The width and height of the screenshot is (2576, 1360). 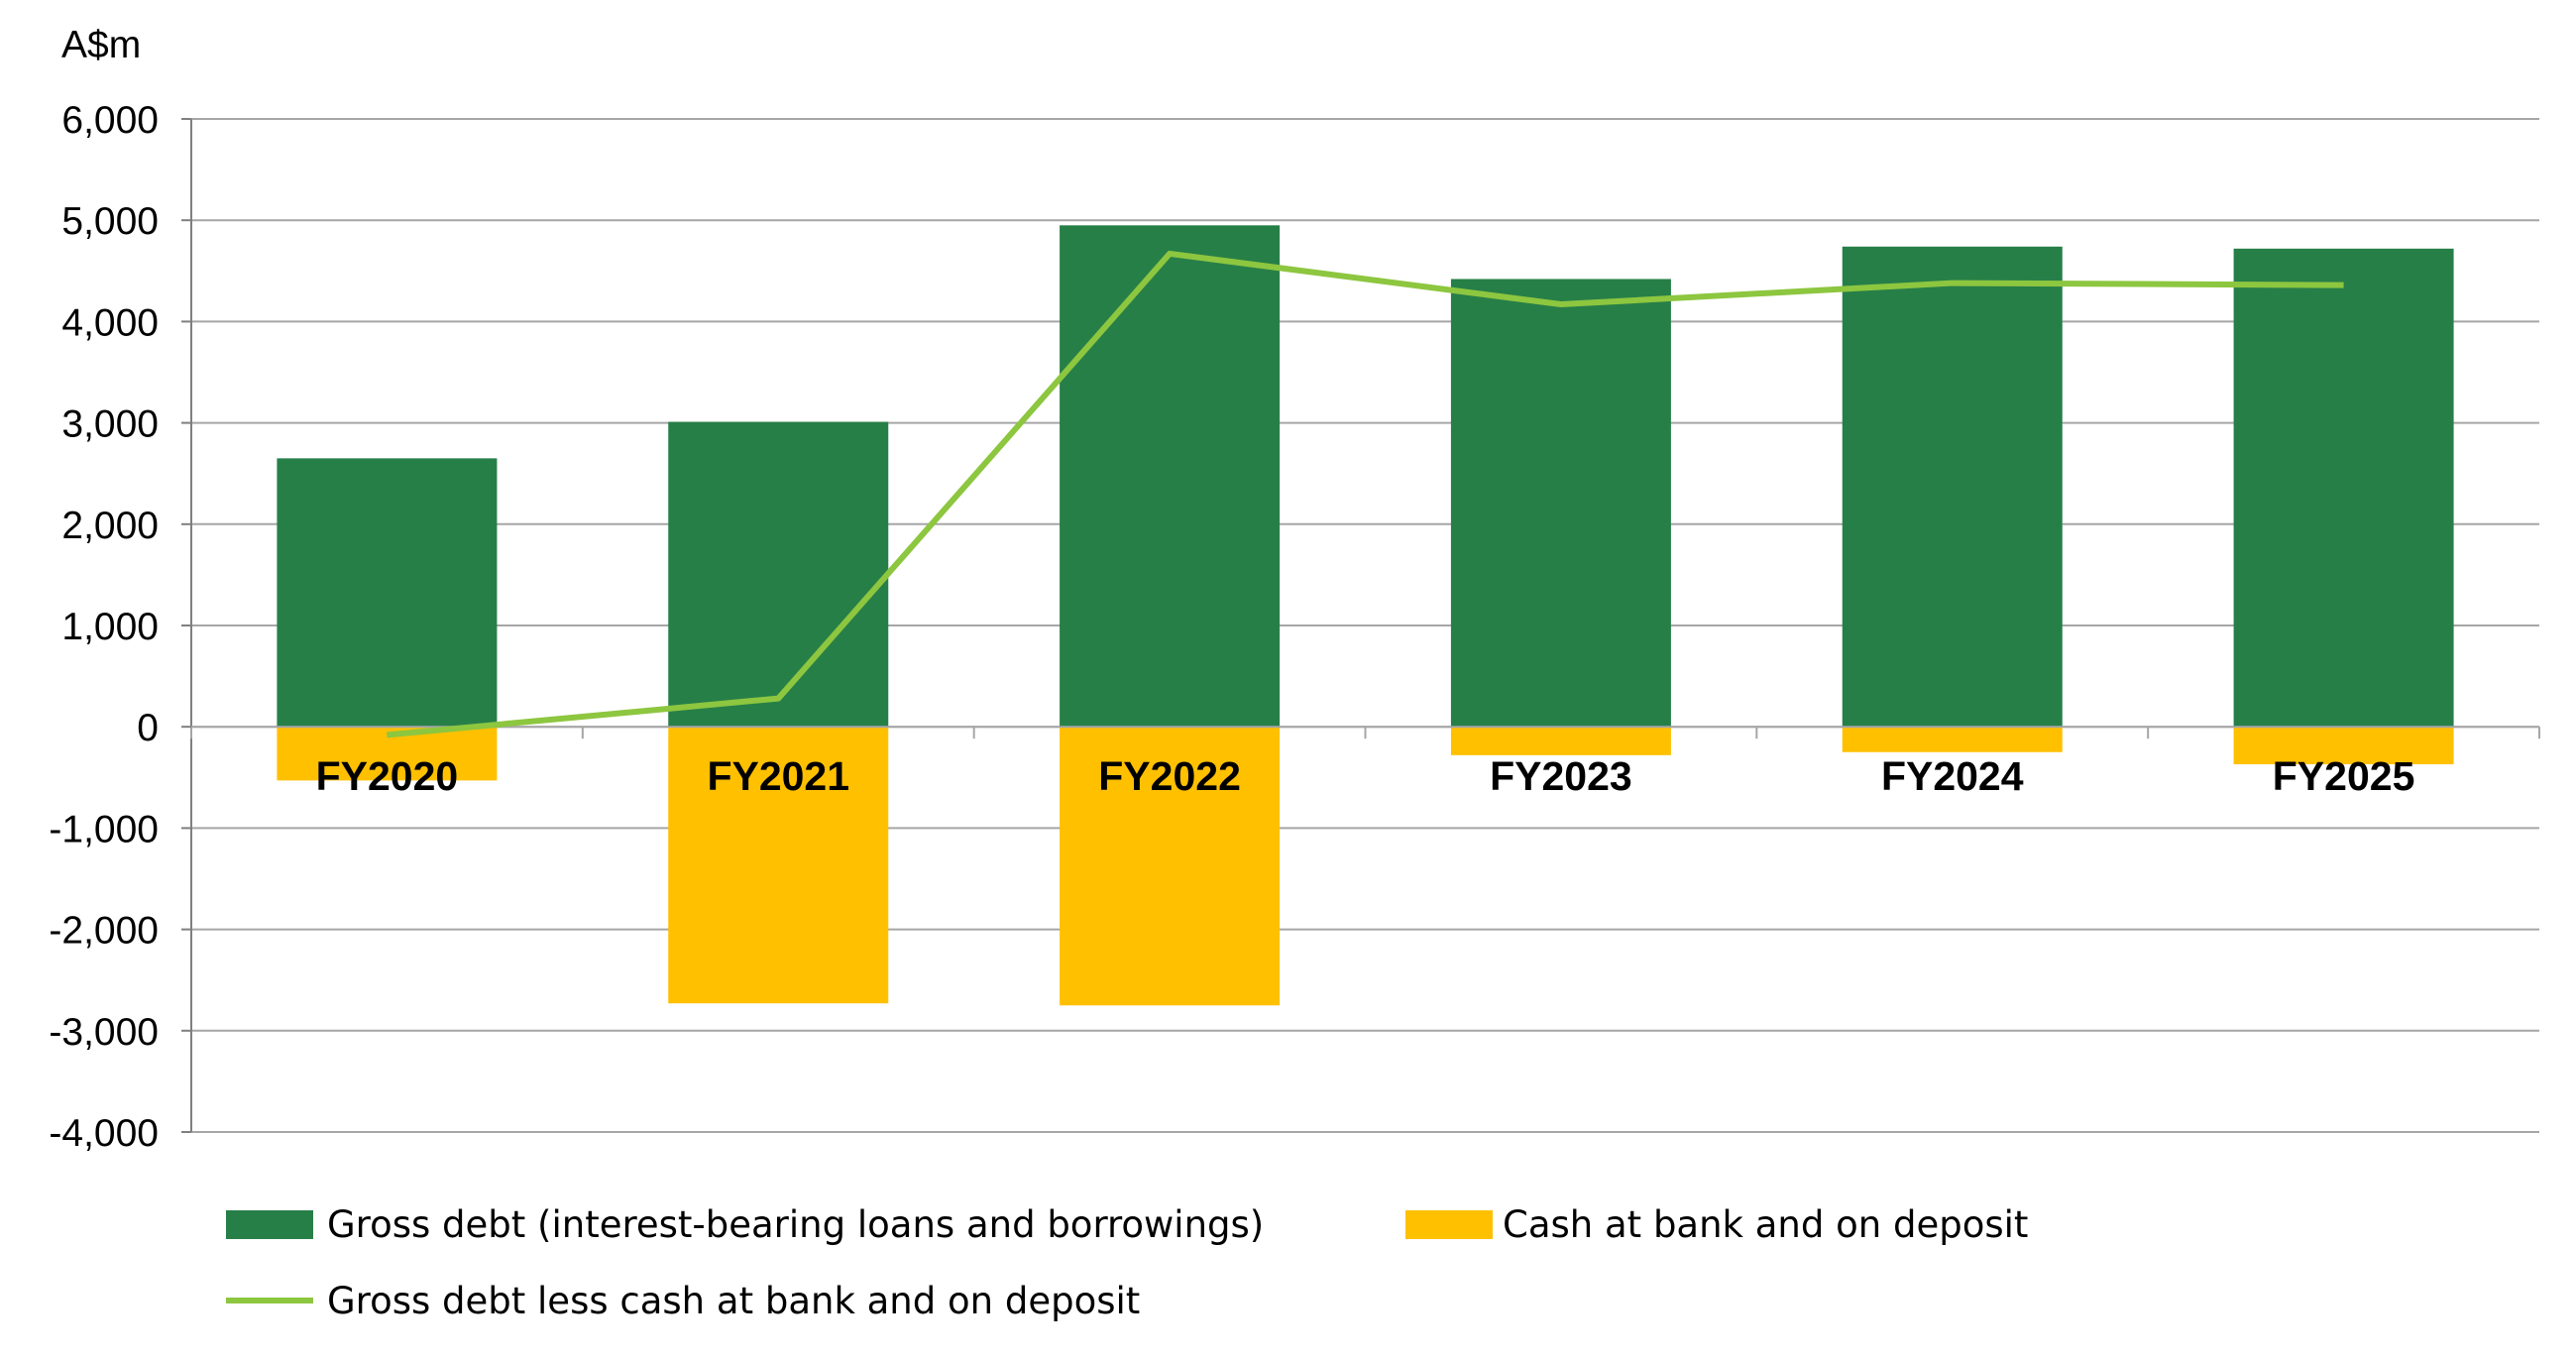 I want to click on x-tick-label: FY2022, so click(x=1169, y=776).